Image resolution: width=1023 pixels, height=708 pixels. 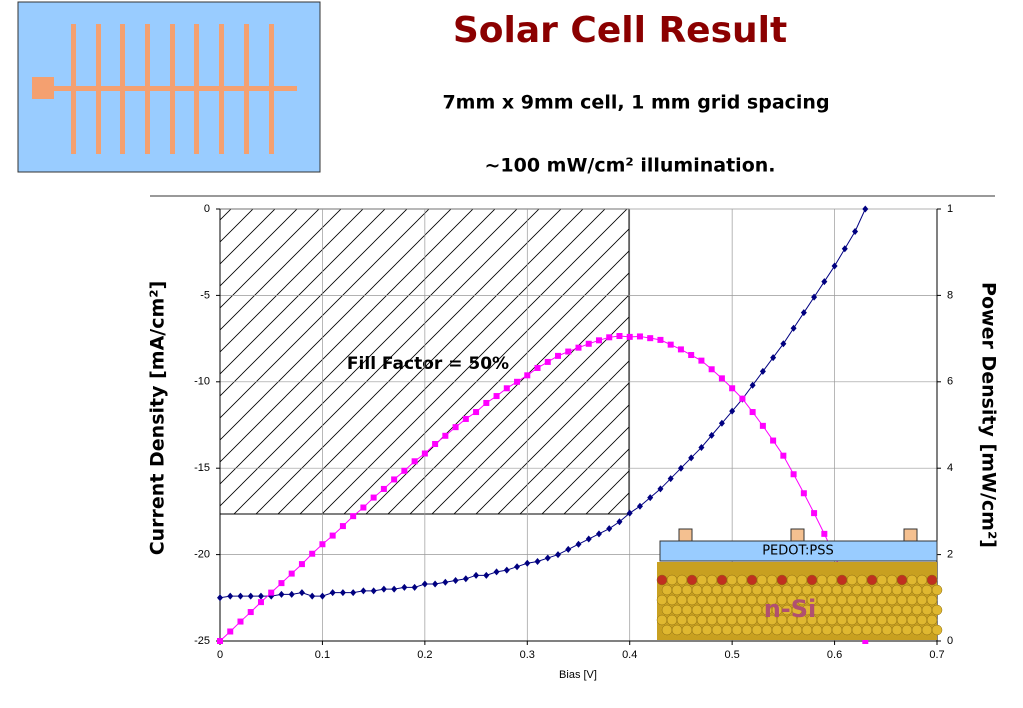 I want to click on y2-axis-label: Power Density [mW/cm²], so click(x=989, y=415).